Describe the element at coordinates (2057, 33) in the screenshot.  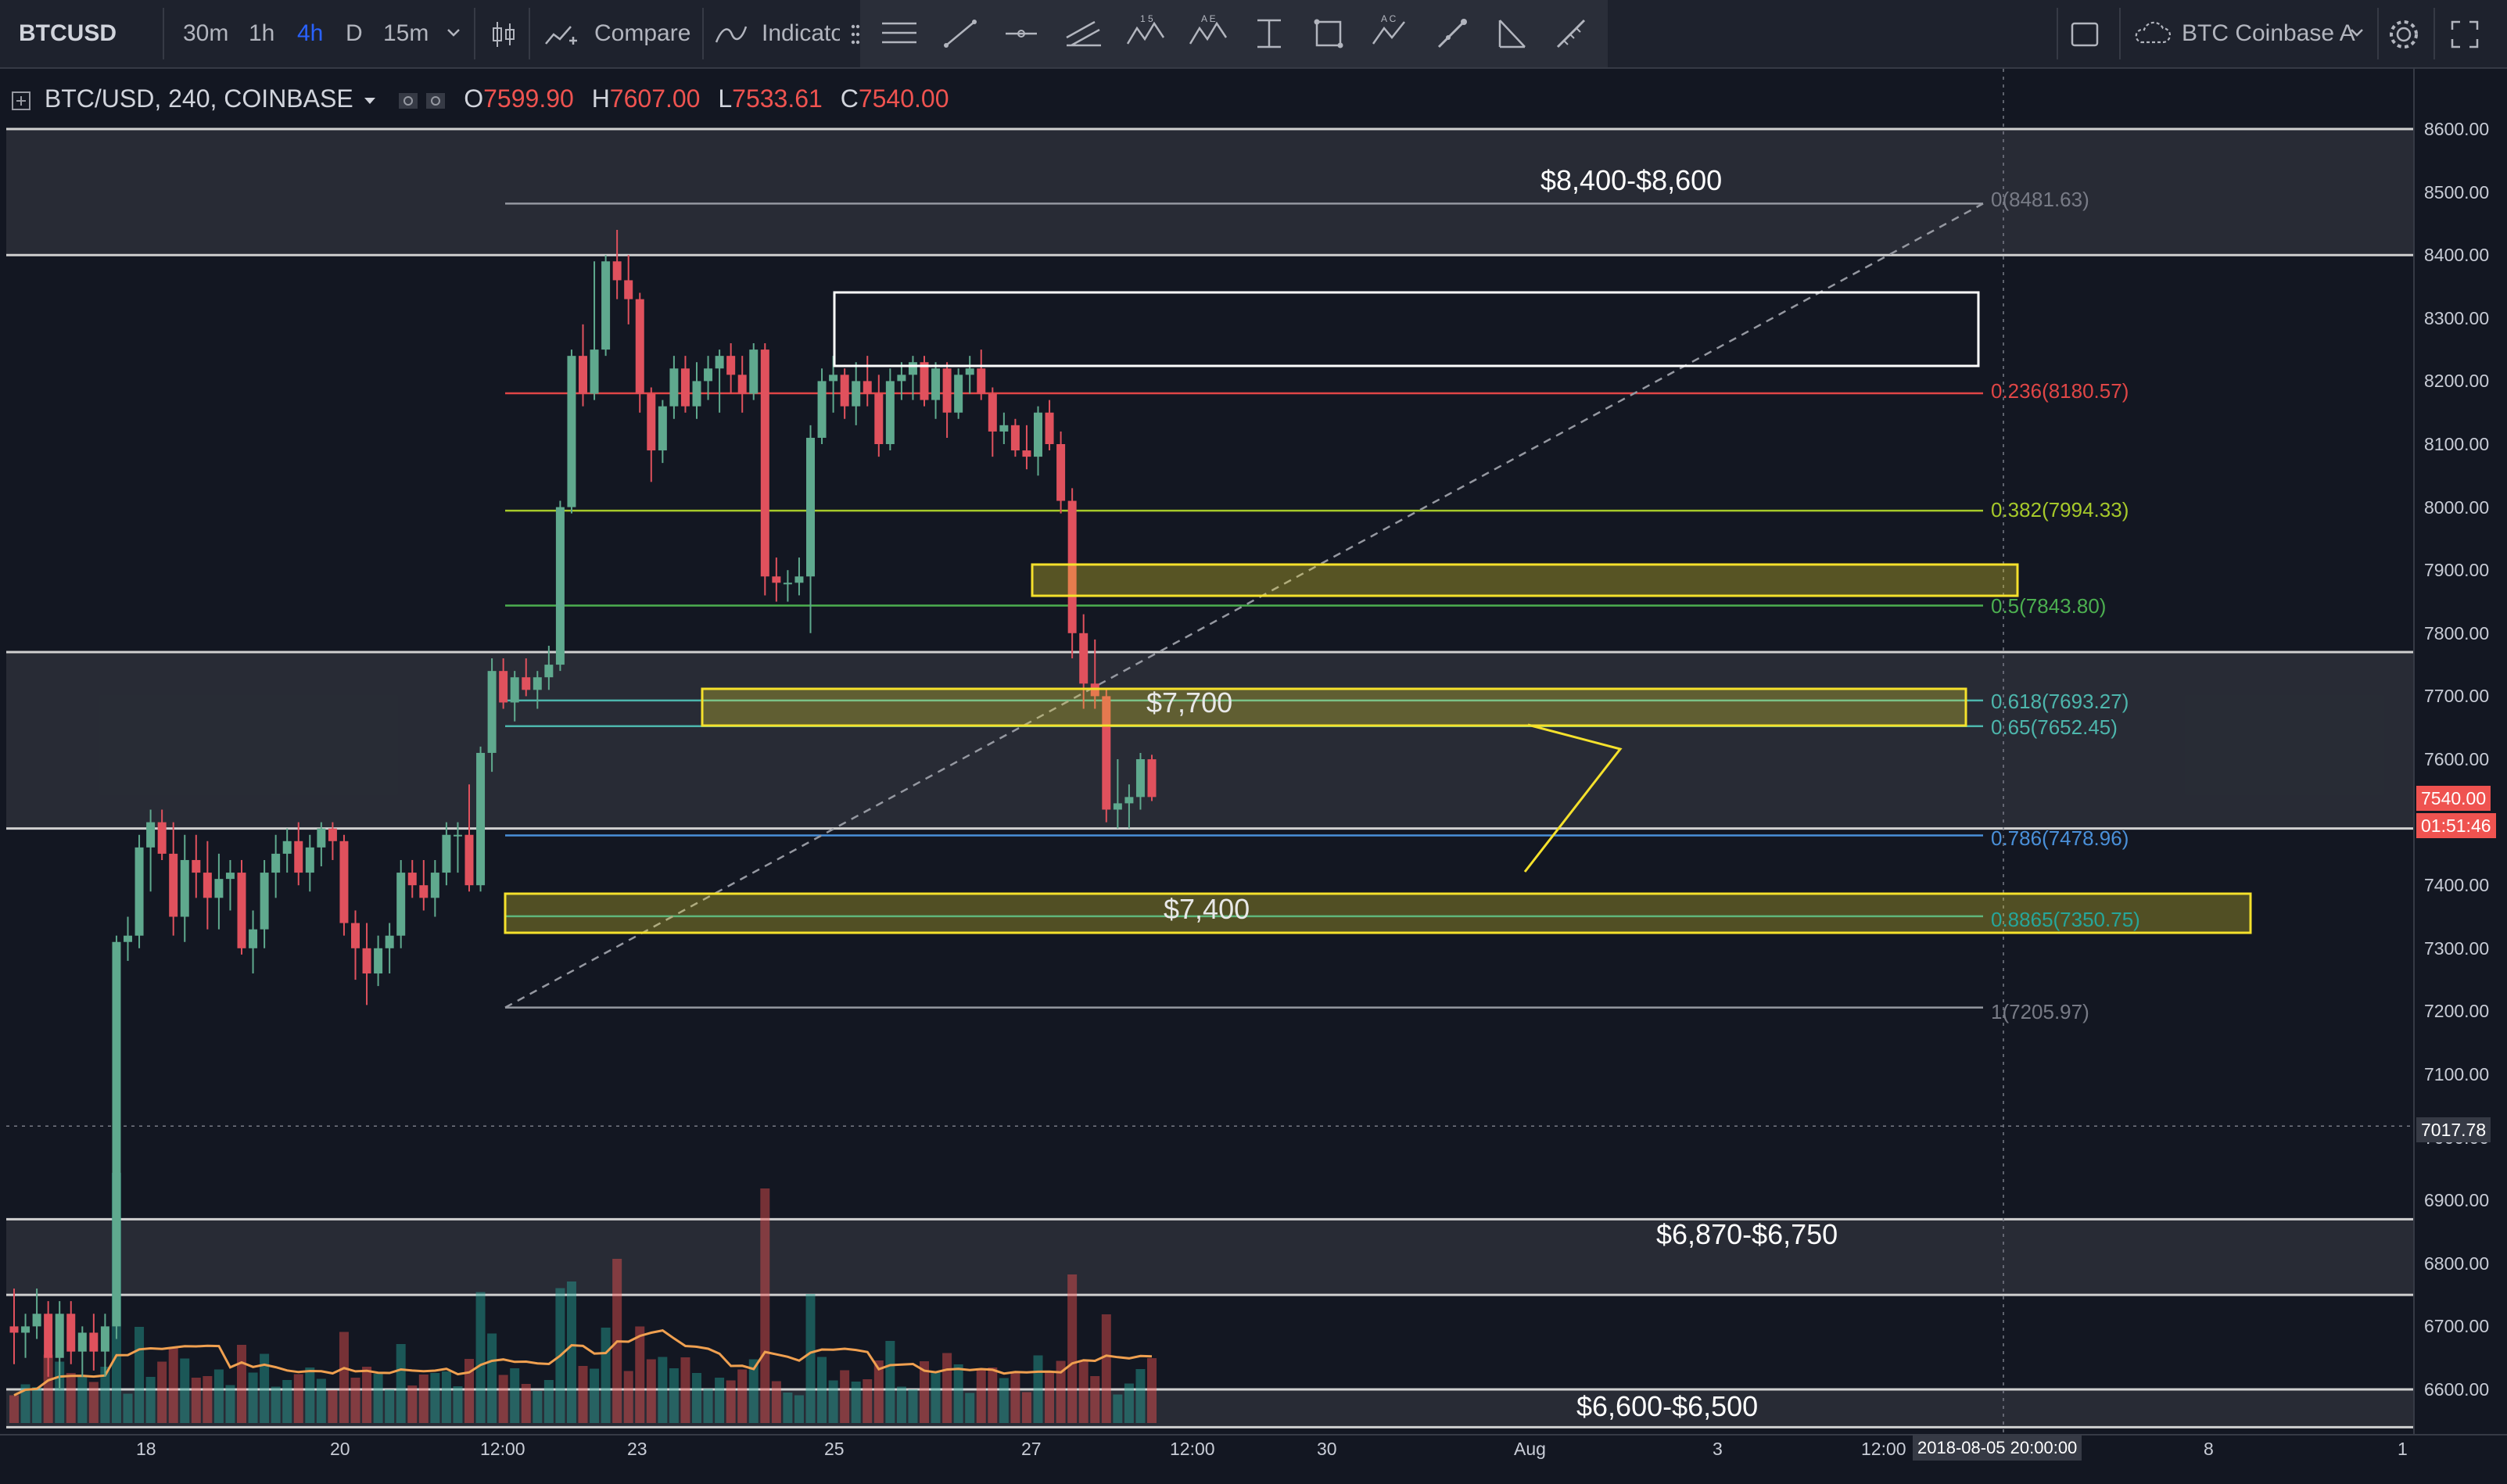
I see `toolbar-divider` at that location.